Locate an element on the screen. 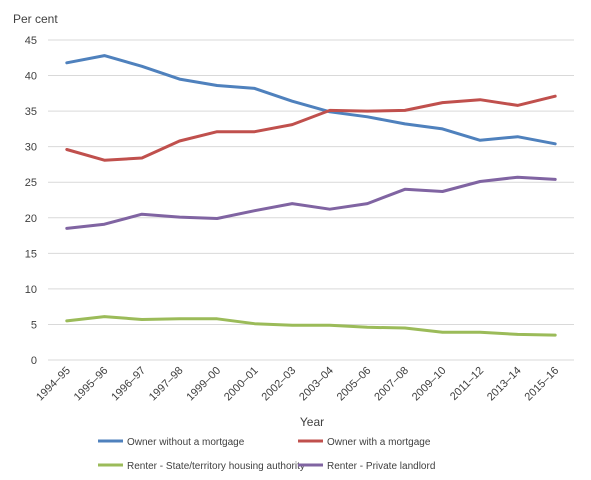 This screenshot has width=591, height=480. x-tick-label: 2002–03 is located at coordinates (279, 384).